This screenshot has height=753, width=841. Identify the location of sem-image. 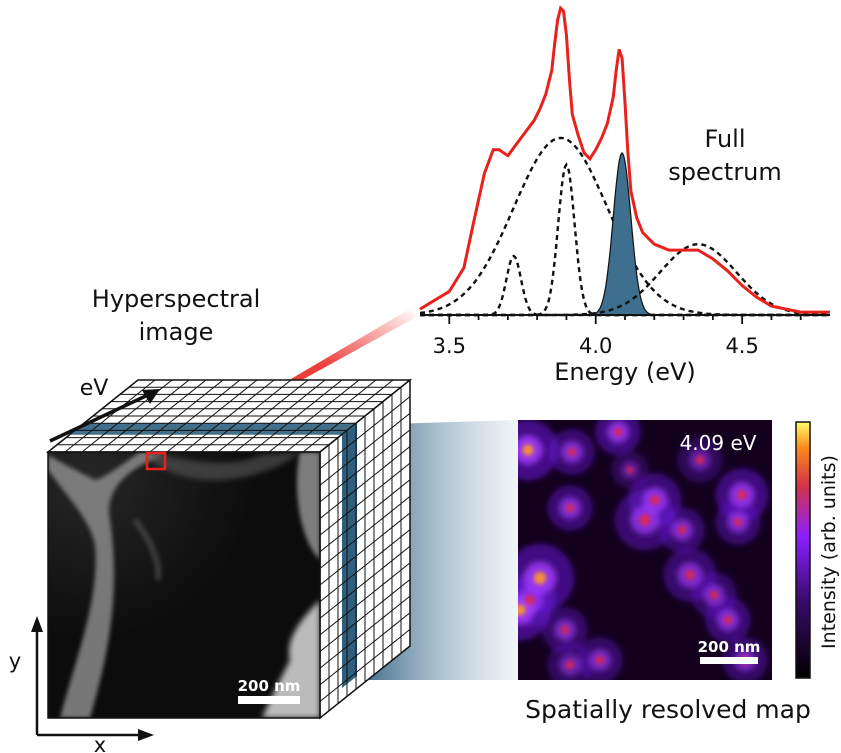
(184, 585).